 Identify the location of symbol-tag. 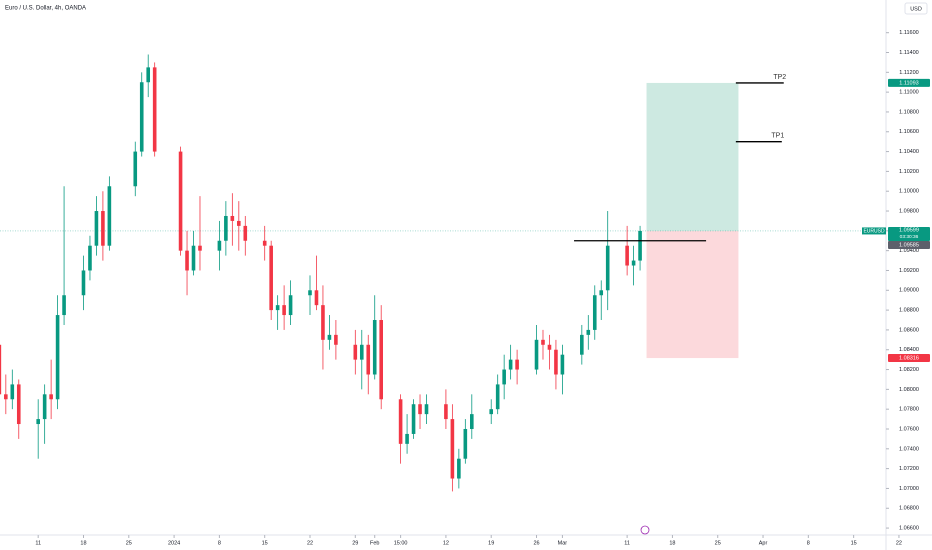
(874, 231).